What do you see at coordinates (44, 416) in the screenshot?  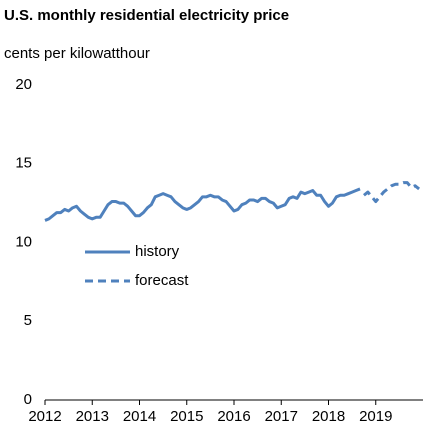 I see `x-tick-label: 2012` at bounding box center [44, 416].